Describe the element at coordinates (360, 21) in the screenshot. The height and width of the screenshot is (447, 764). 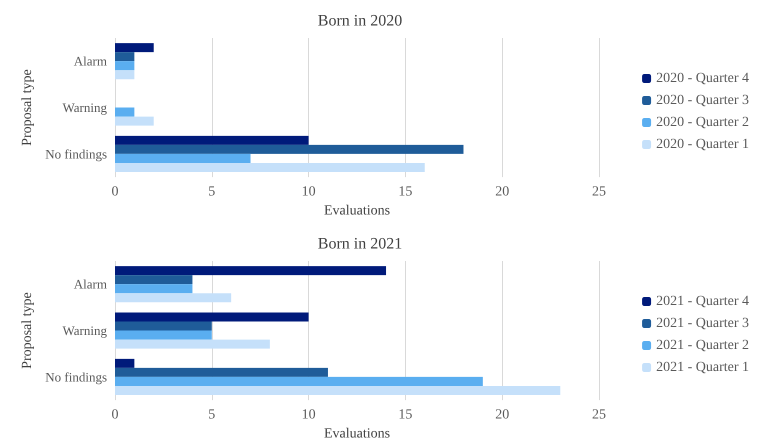
I see `chart-title: Born in 2020` at that location.